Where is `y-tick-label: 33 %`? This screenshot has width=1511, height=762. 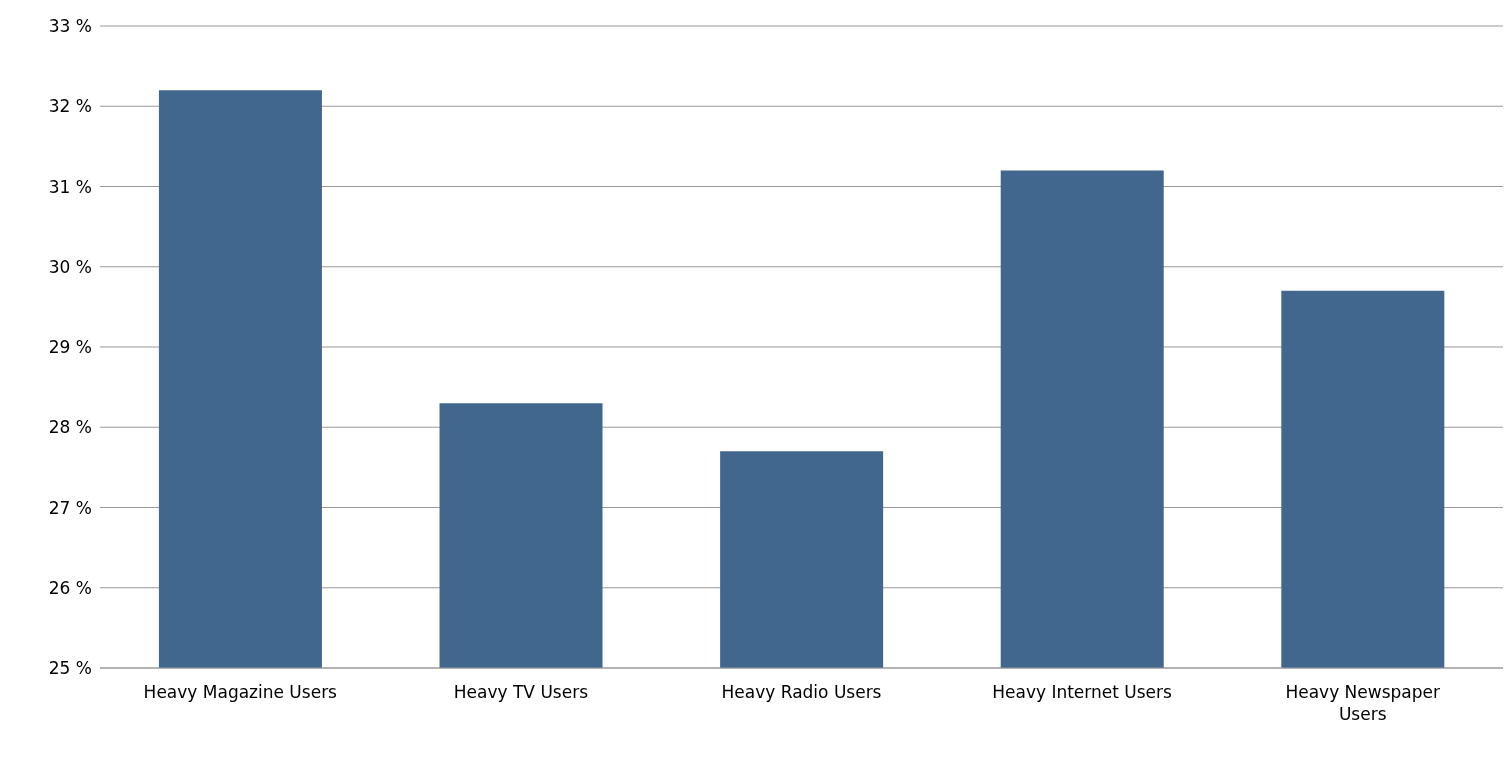
y-tick-label: 33 % is located at coordinates (70, 26).